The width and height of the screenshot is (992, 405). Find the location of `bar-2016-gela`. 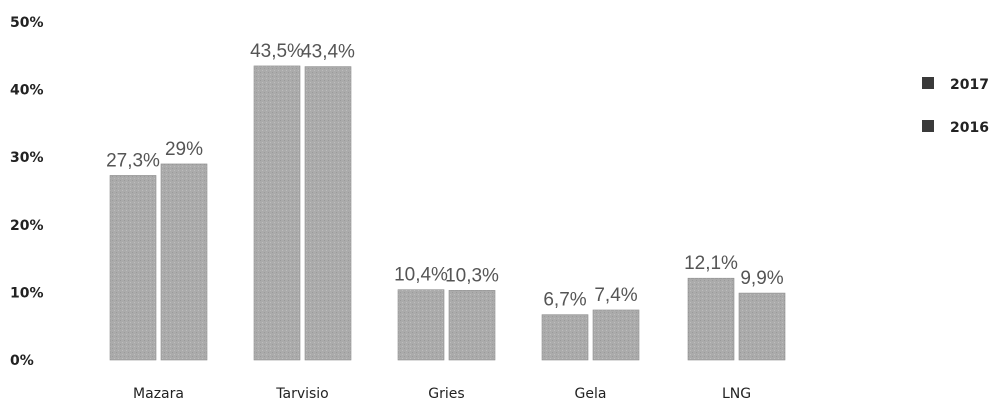

bar-2016-gela is located at coordinates (616, 335).